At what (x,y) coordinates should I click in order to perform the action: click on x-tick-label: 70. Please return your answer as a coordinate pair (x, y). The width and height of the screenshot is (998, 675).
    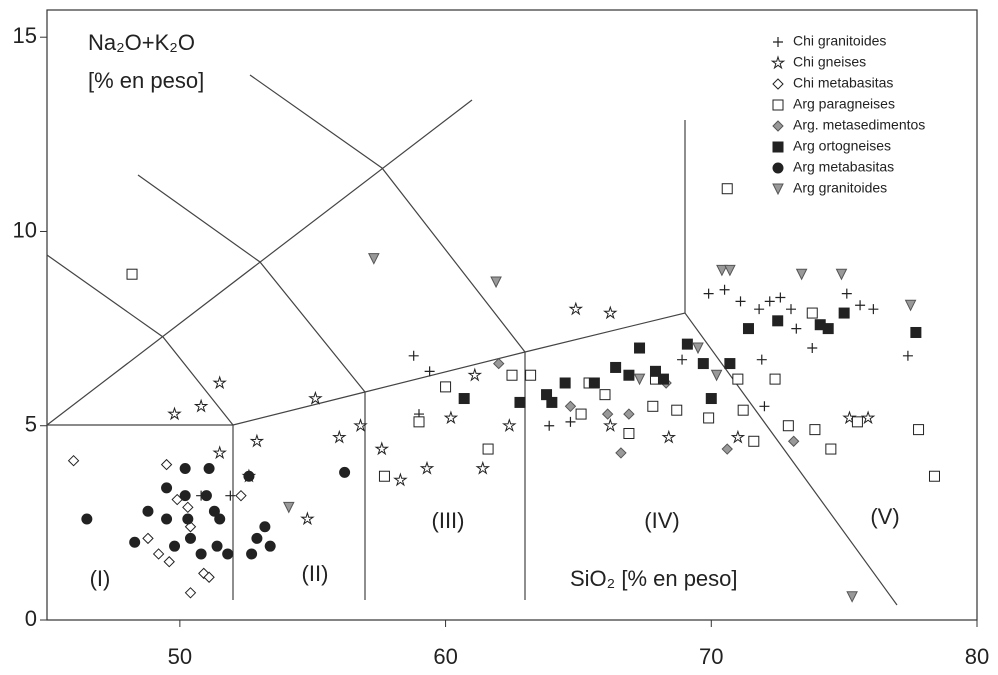
    Looking at the image, I should click on (711, 656).